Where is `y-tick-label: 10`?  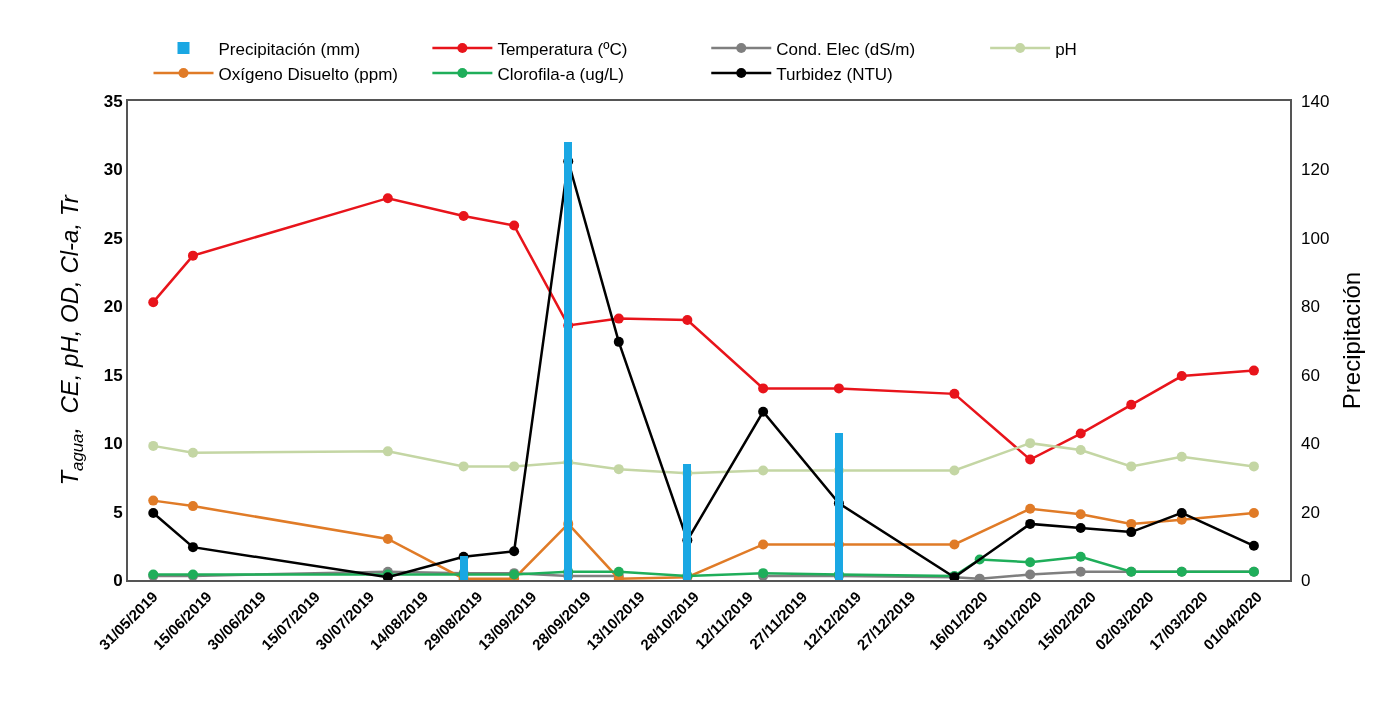
y-tick-label: 10 is located at coordinates (113, 444).